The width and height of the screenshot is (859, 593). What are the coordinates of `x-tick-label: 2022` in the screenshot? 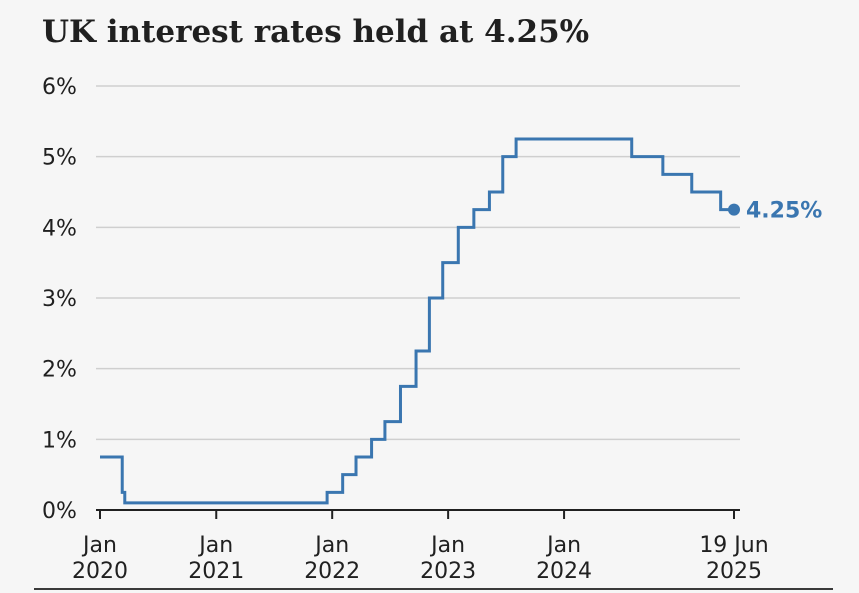 It's located at (332, 571).